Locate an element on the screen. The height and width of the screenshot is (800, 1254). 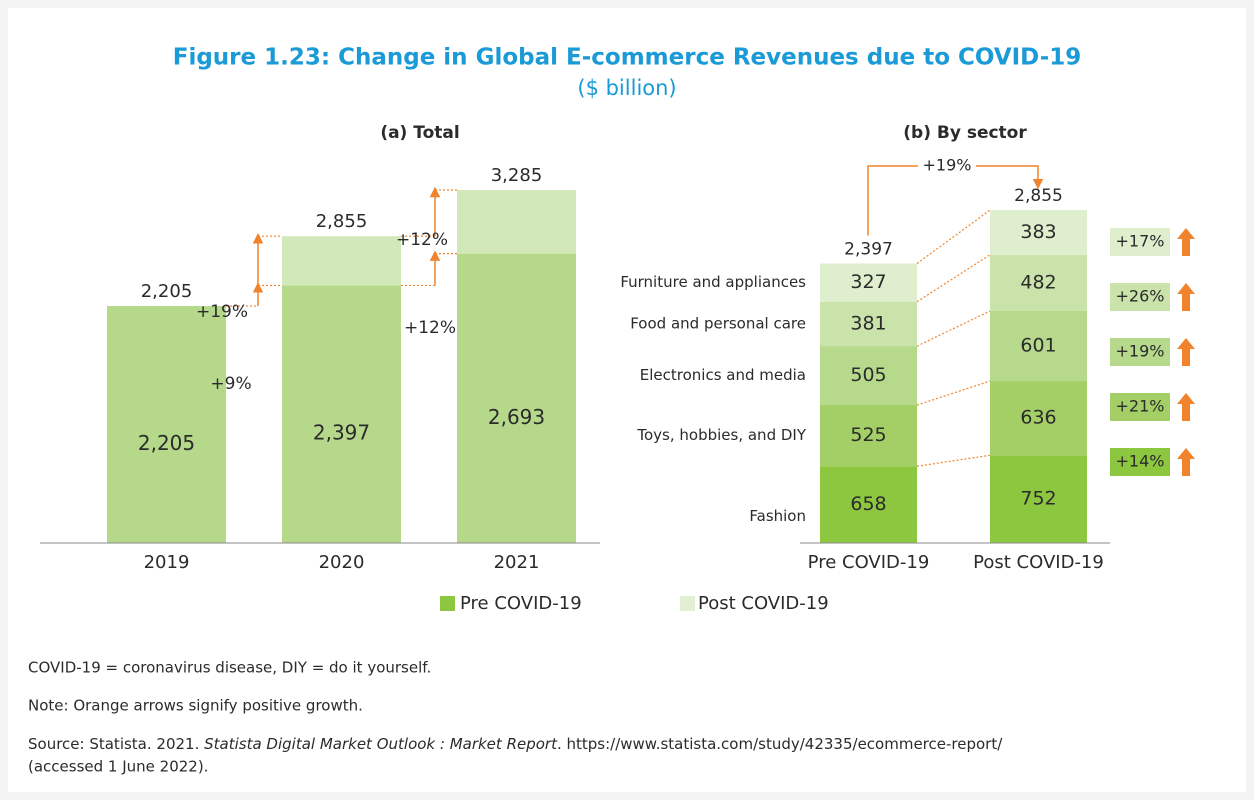
x-tick-label: 2021 is located at coordinates (517, 562).